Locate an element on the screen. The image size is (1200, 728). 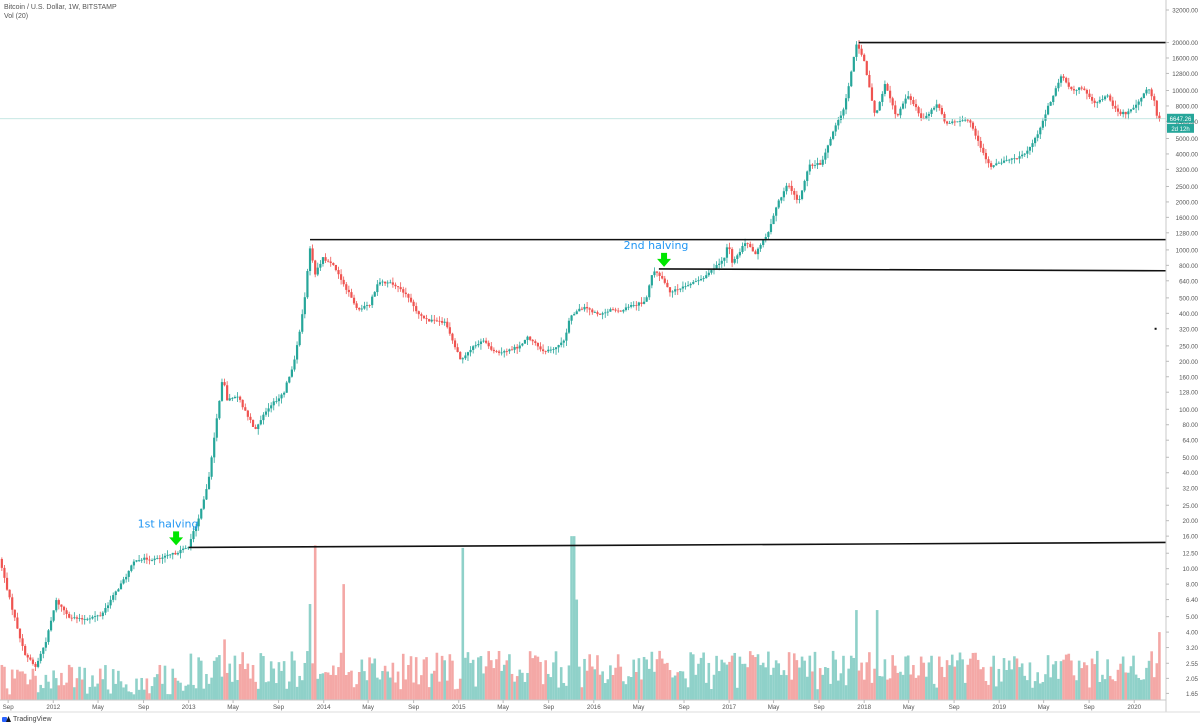
y-tick-label: 160.00 is located at coordinates (1188, 377).